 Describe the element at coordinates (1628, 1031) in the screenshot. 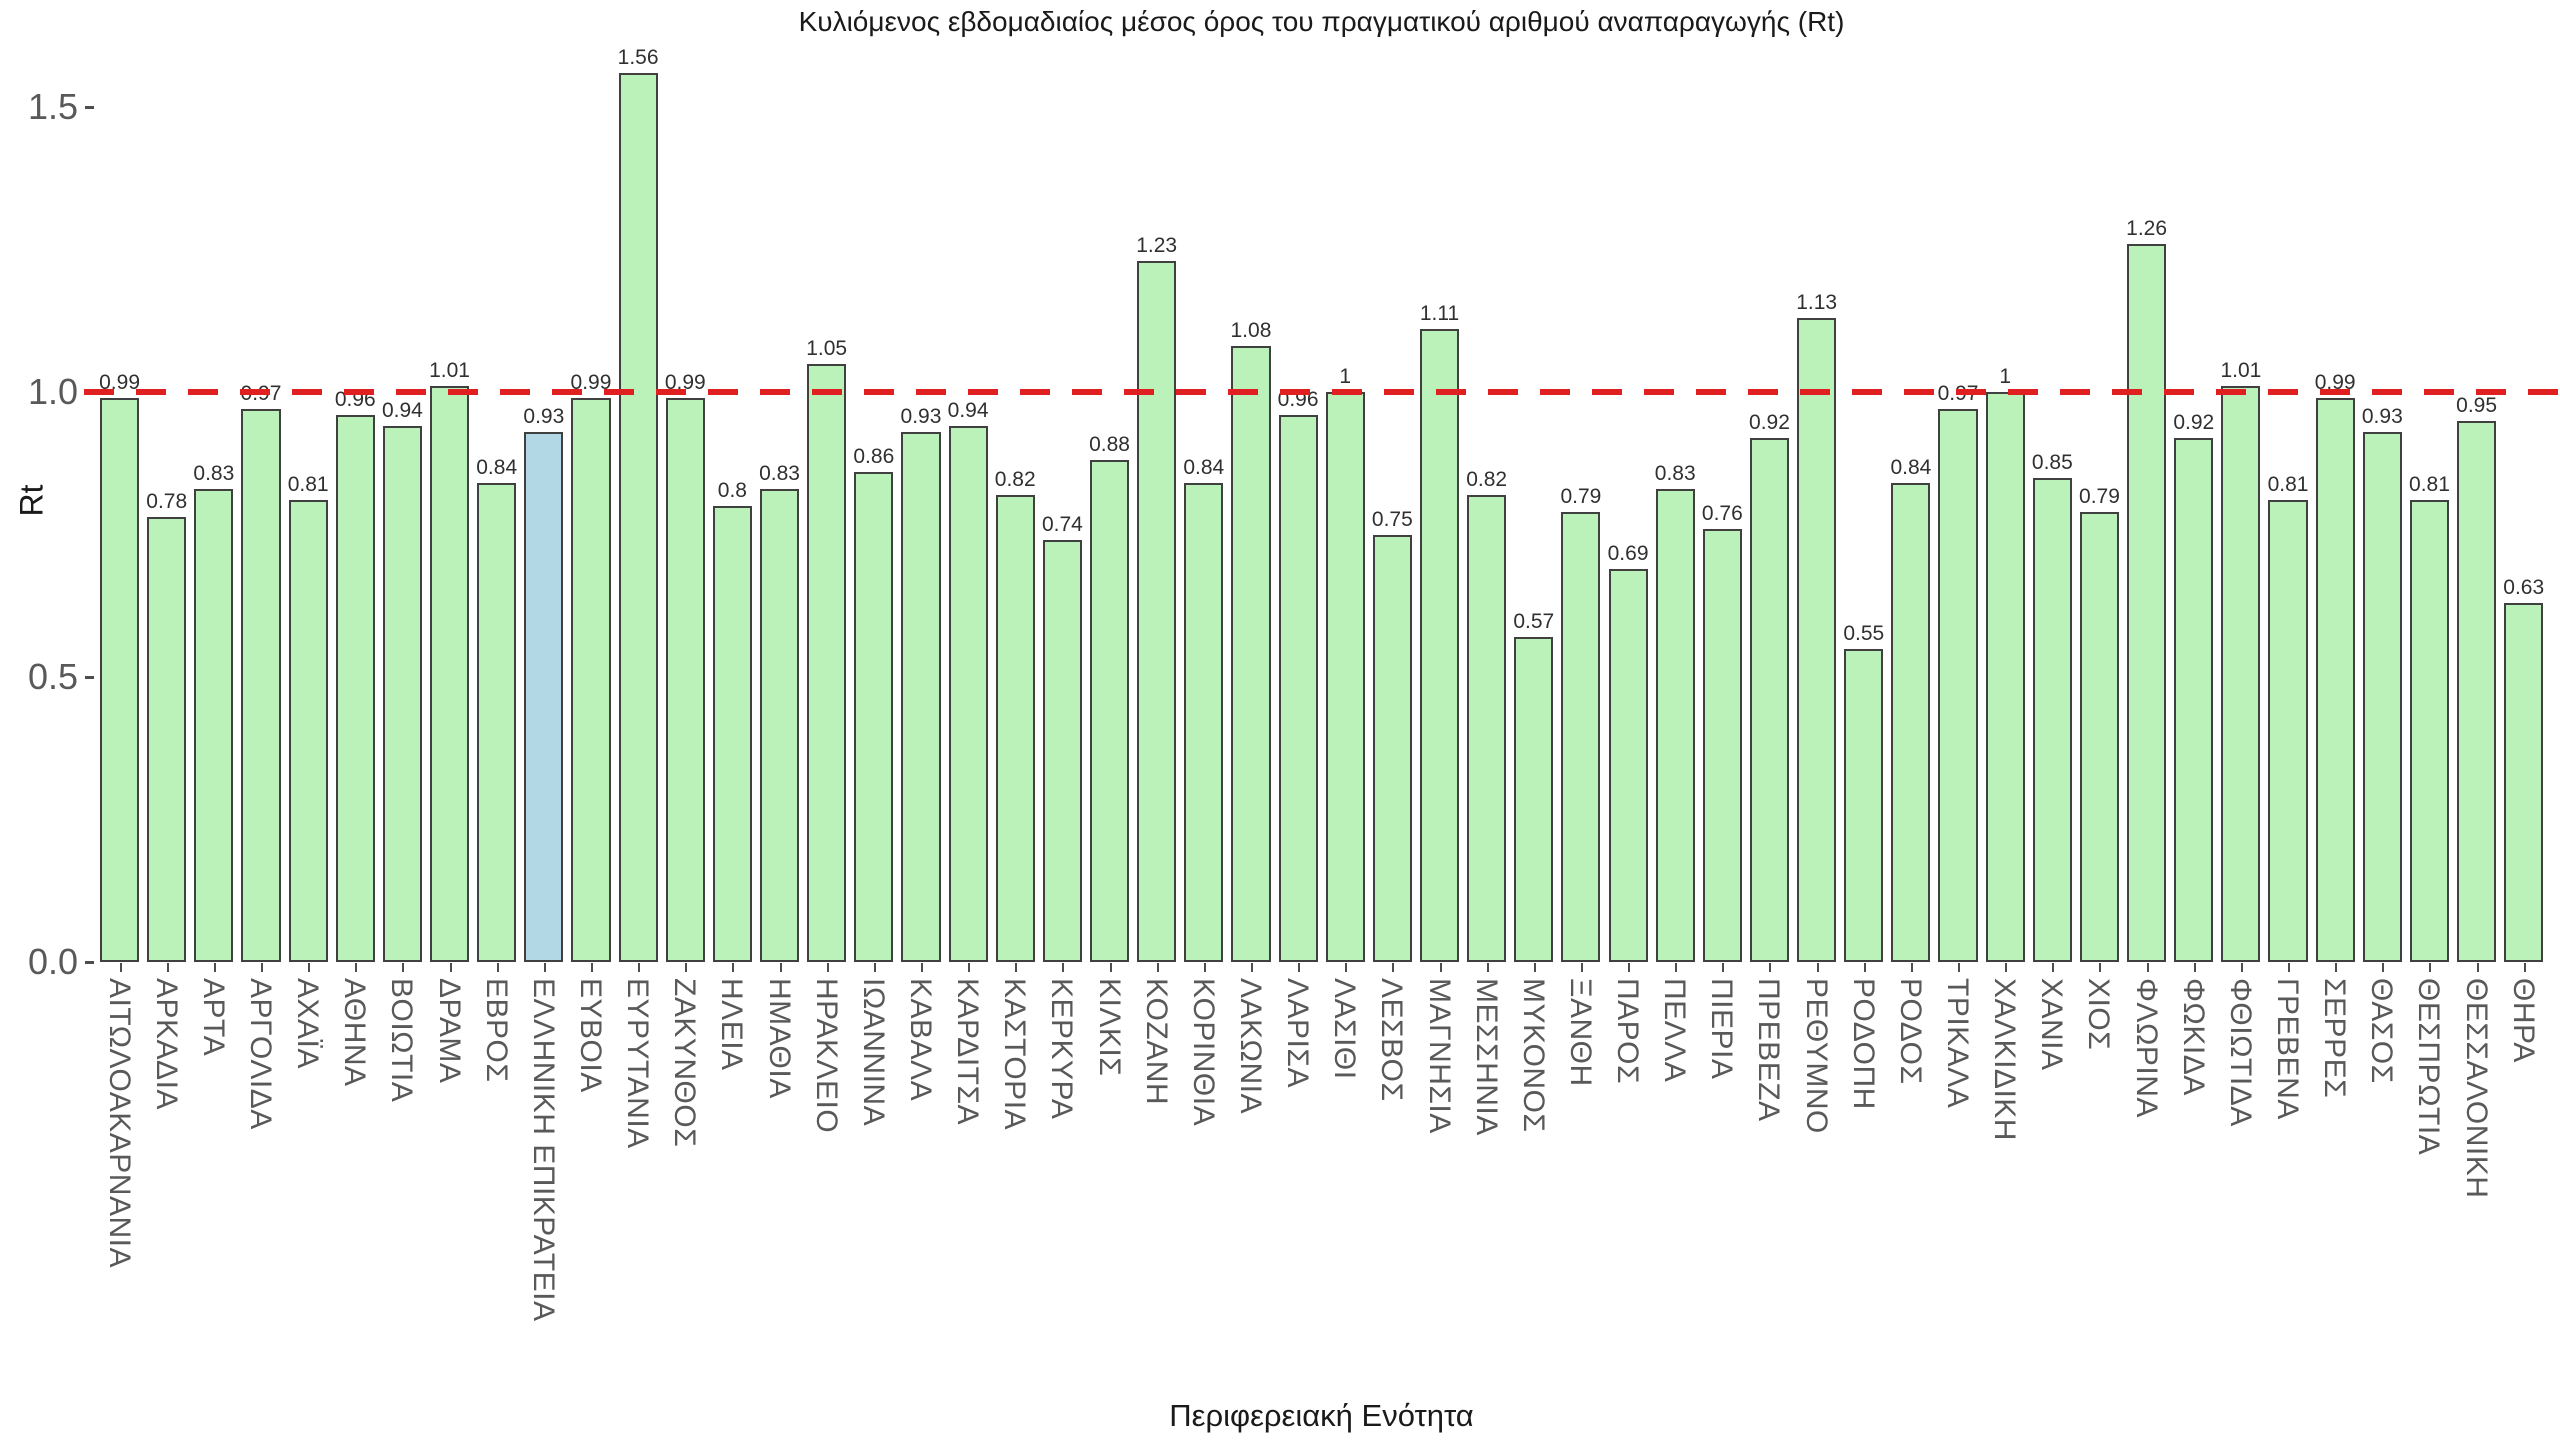

I see `x-tick-label: ΠΑΡΟΣ` at that location.